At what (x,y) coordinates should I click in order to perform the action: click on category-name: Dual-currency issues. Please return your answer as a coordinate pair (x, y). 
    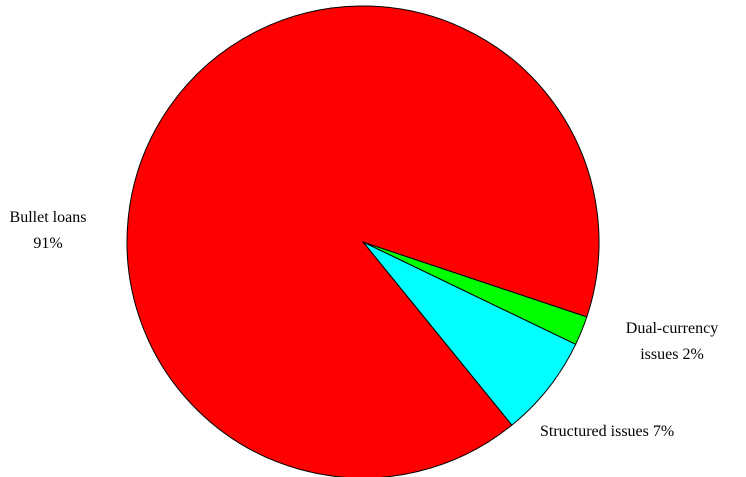
    Looking at the image, I should click on (672, 341).